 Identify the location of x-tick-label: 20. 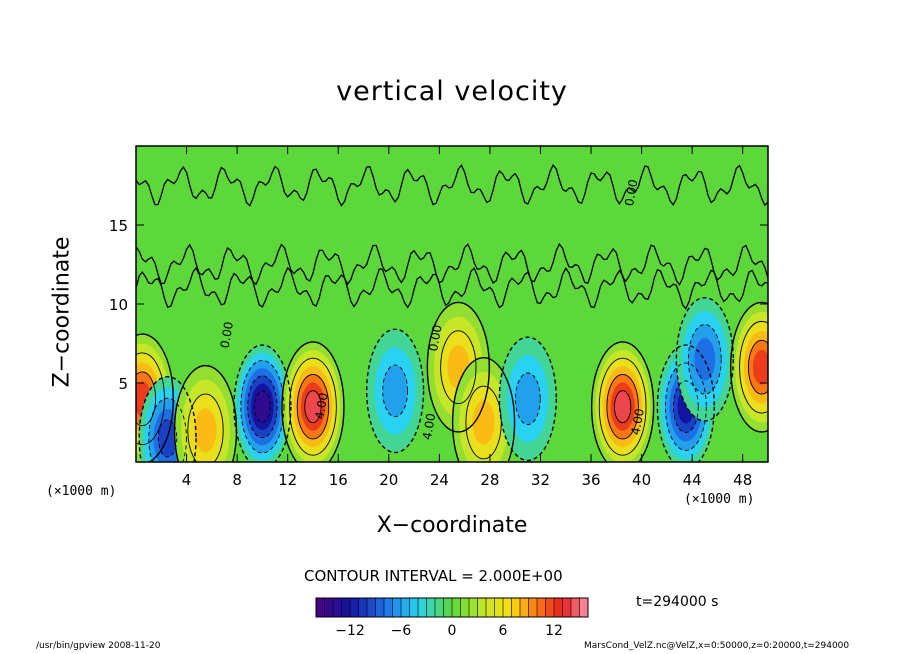
(388, 480).